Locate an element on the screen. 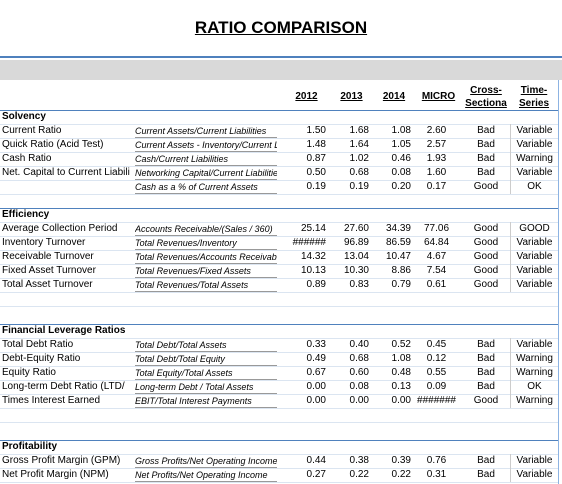  value: 8.86 is located at coordinates (401, 270).